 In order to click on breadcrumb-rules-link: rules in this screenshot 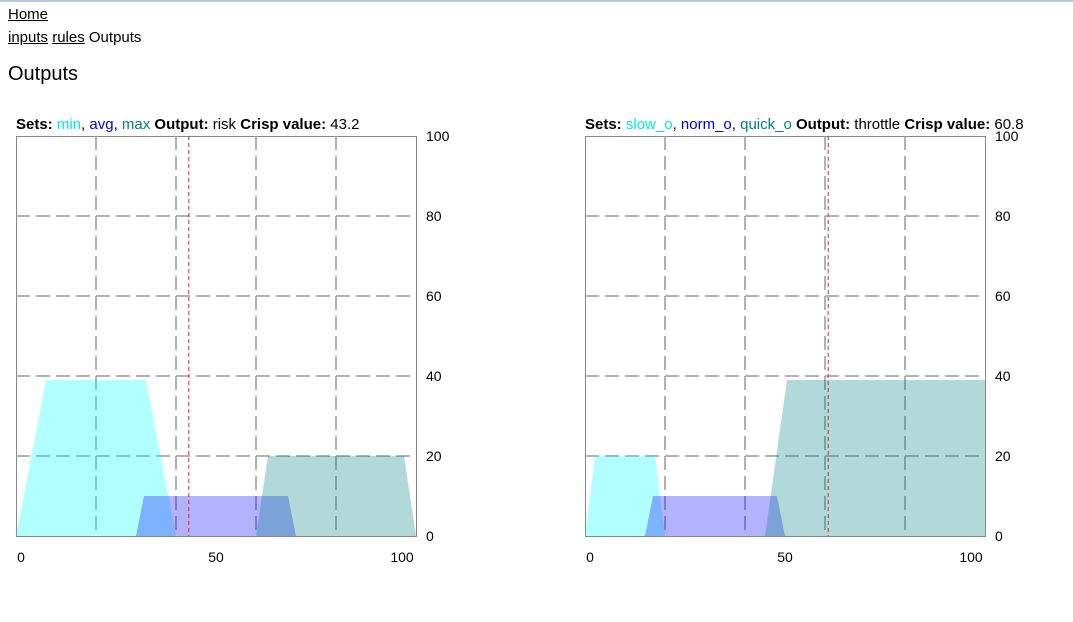, I will do `click(68, 37)`.